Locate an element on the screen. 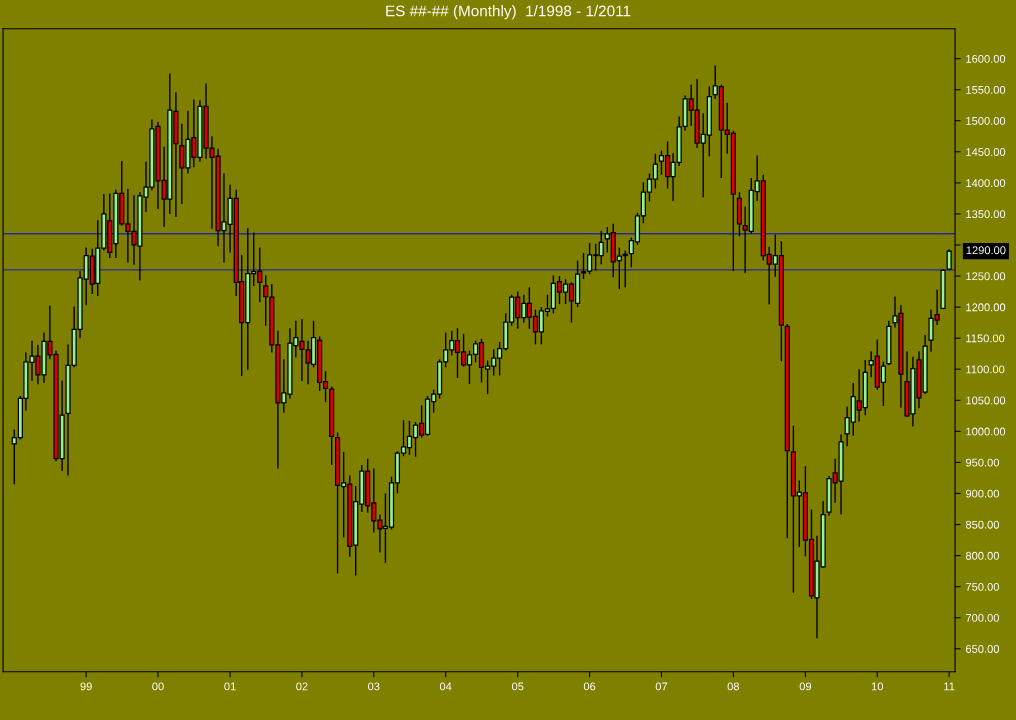 This screenshot has height=720, width=1016. x-tick-label: 03 is located at coordinates (374, 686).